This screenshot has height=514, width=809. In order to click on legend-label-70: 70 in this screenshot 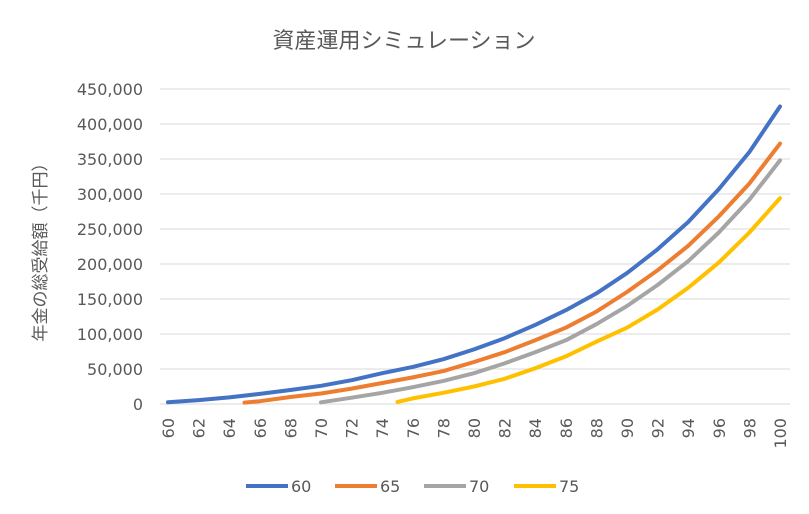, I will do `click(479, 486)`.